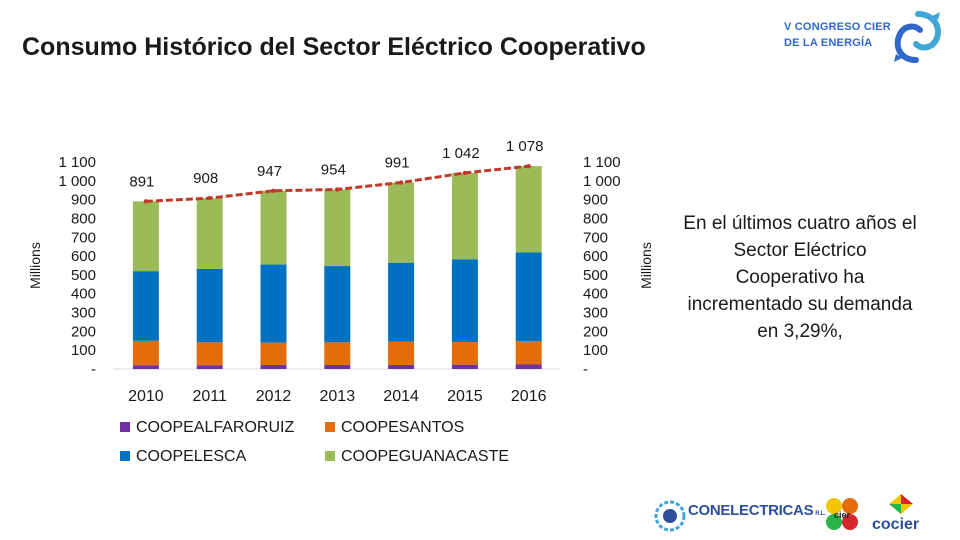 The image size is (960, 540). What do you see at coordinates (595, 218) in the screenshot?
I see `y2-tick-label: 800` at bounding box center [595, 218].